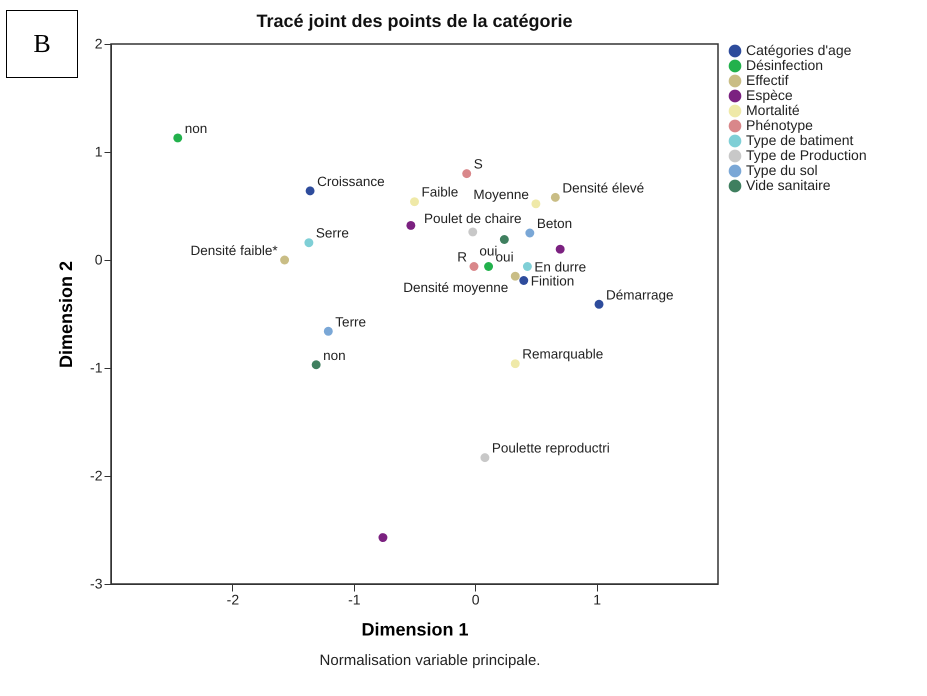 This screenshot has height=696, width=927. What do you see at coordinates (440, 192) in the screenshot?
I see `data-label: Faible` at bounding box center [440, 192].